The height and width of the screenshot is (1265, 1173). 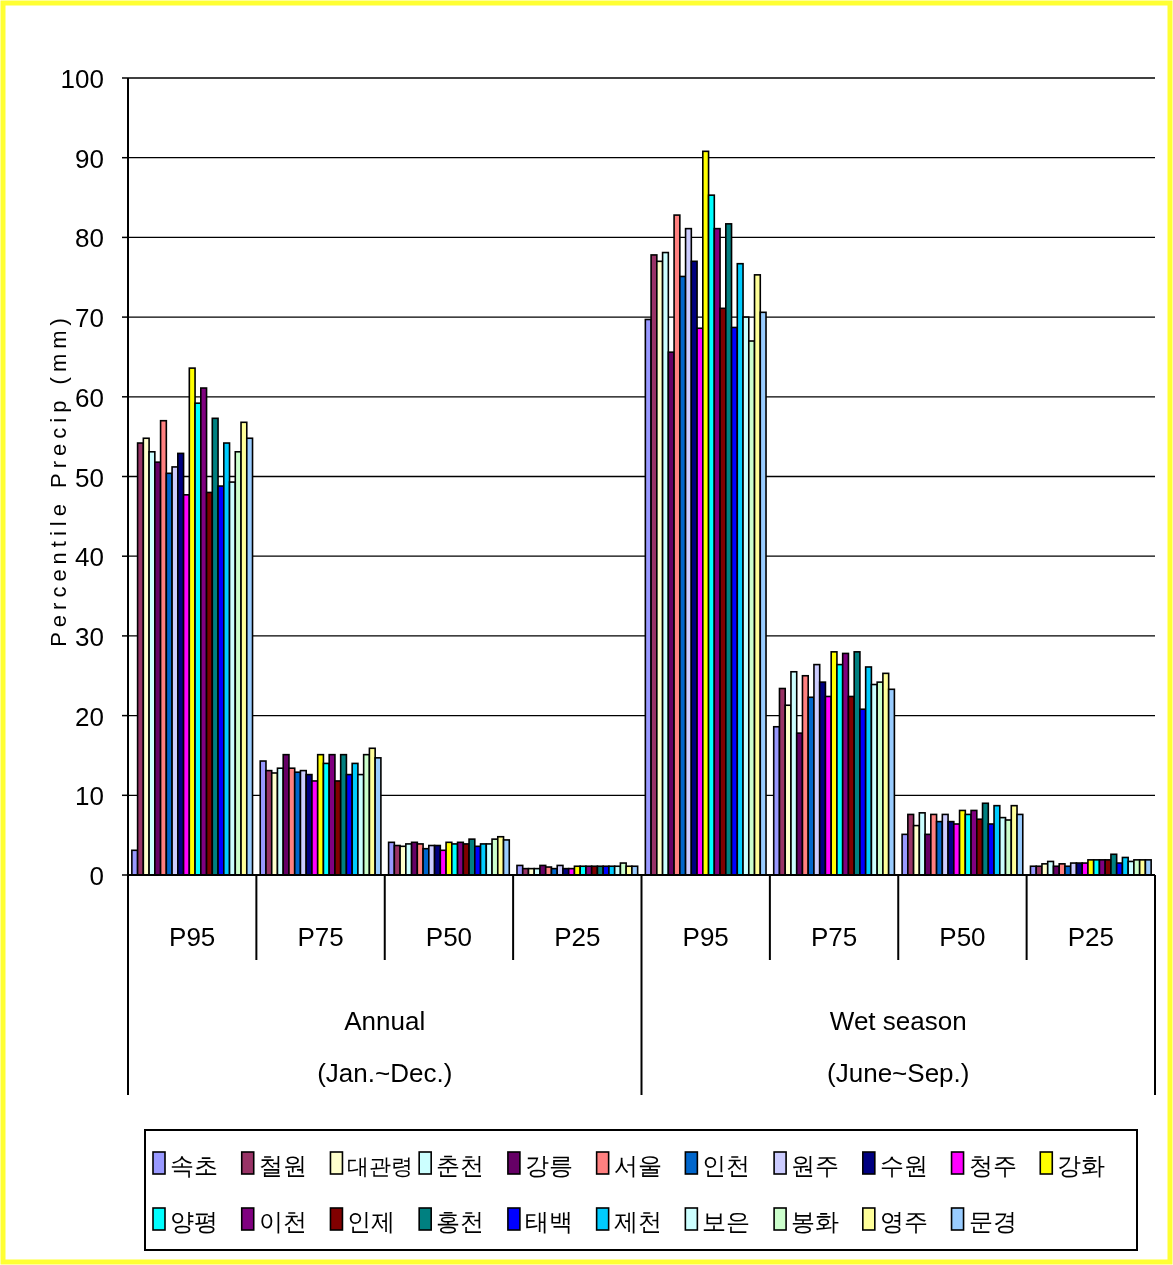 I want to click on legend-label: 양평, so click(x=194, y=1221).